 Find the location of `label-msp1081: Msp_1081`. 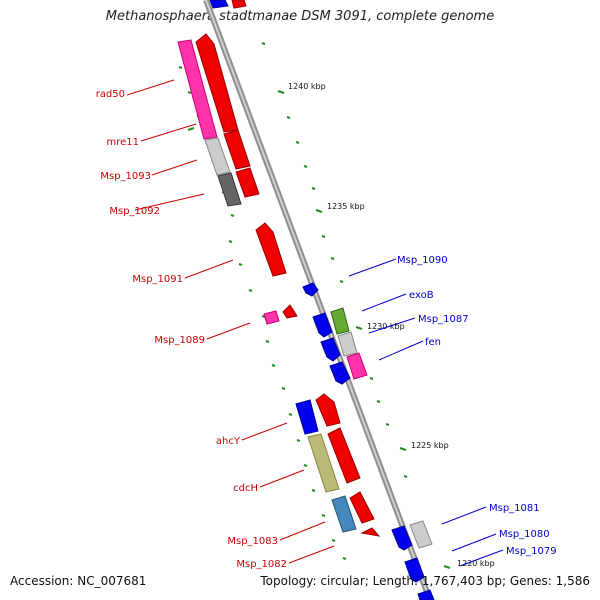

label-msp1081: Msp_1081 is located at coordinates (514, 508).